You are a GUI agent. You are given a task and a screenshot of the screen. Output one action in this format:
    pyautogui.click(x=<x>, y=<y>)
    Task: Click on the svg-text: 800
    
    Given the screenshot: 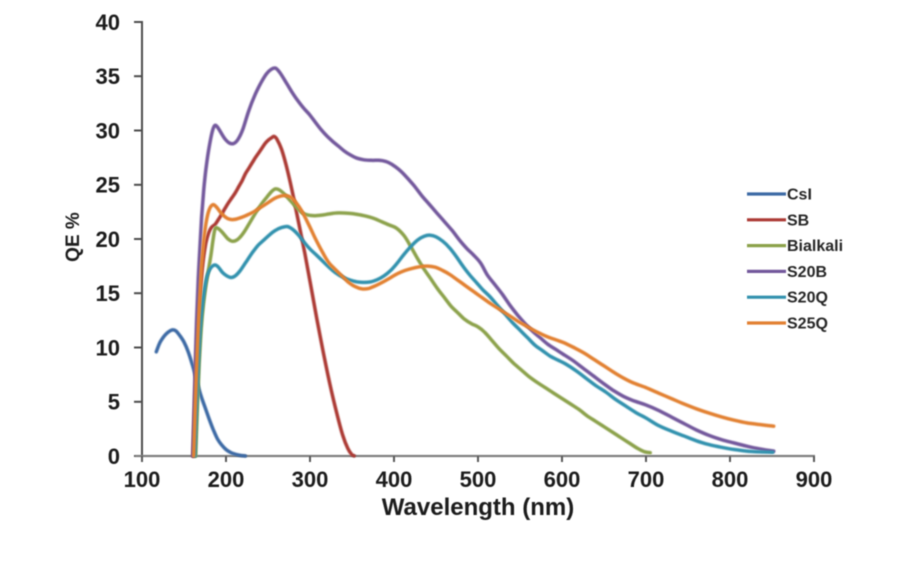 What is the action you would take?
    pyautogui.click(x=730, y=479)
    